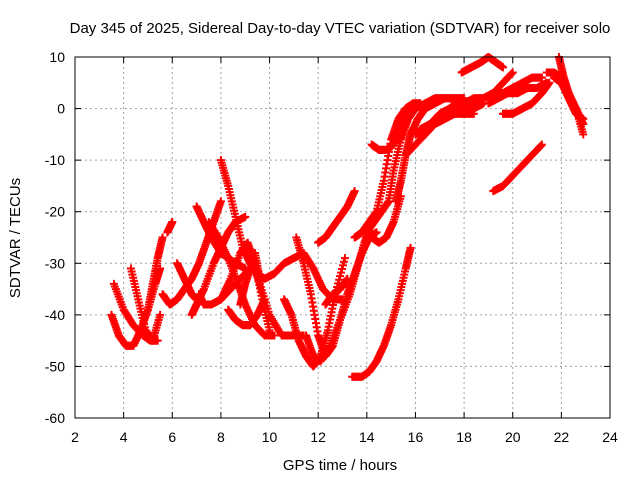 The height and width of the screenshot is (480, 640). Describe the element at coordinates (517, 93) in the screenshot. I see `series-arc34` at that location.